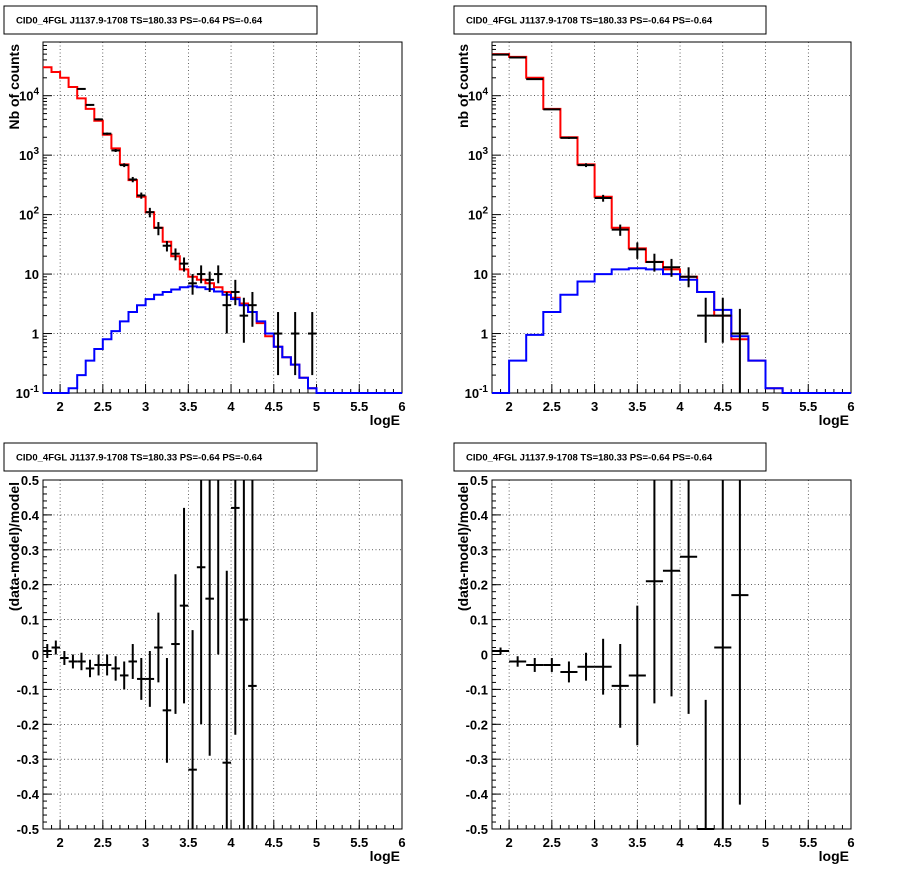  Describe the element at coordinates (680, 842) in the screenshot. I see `x-tick-label: 4` at that location.